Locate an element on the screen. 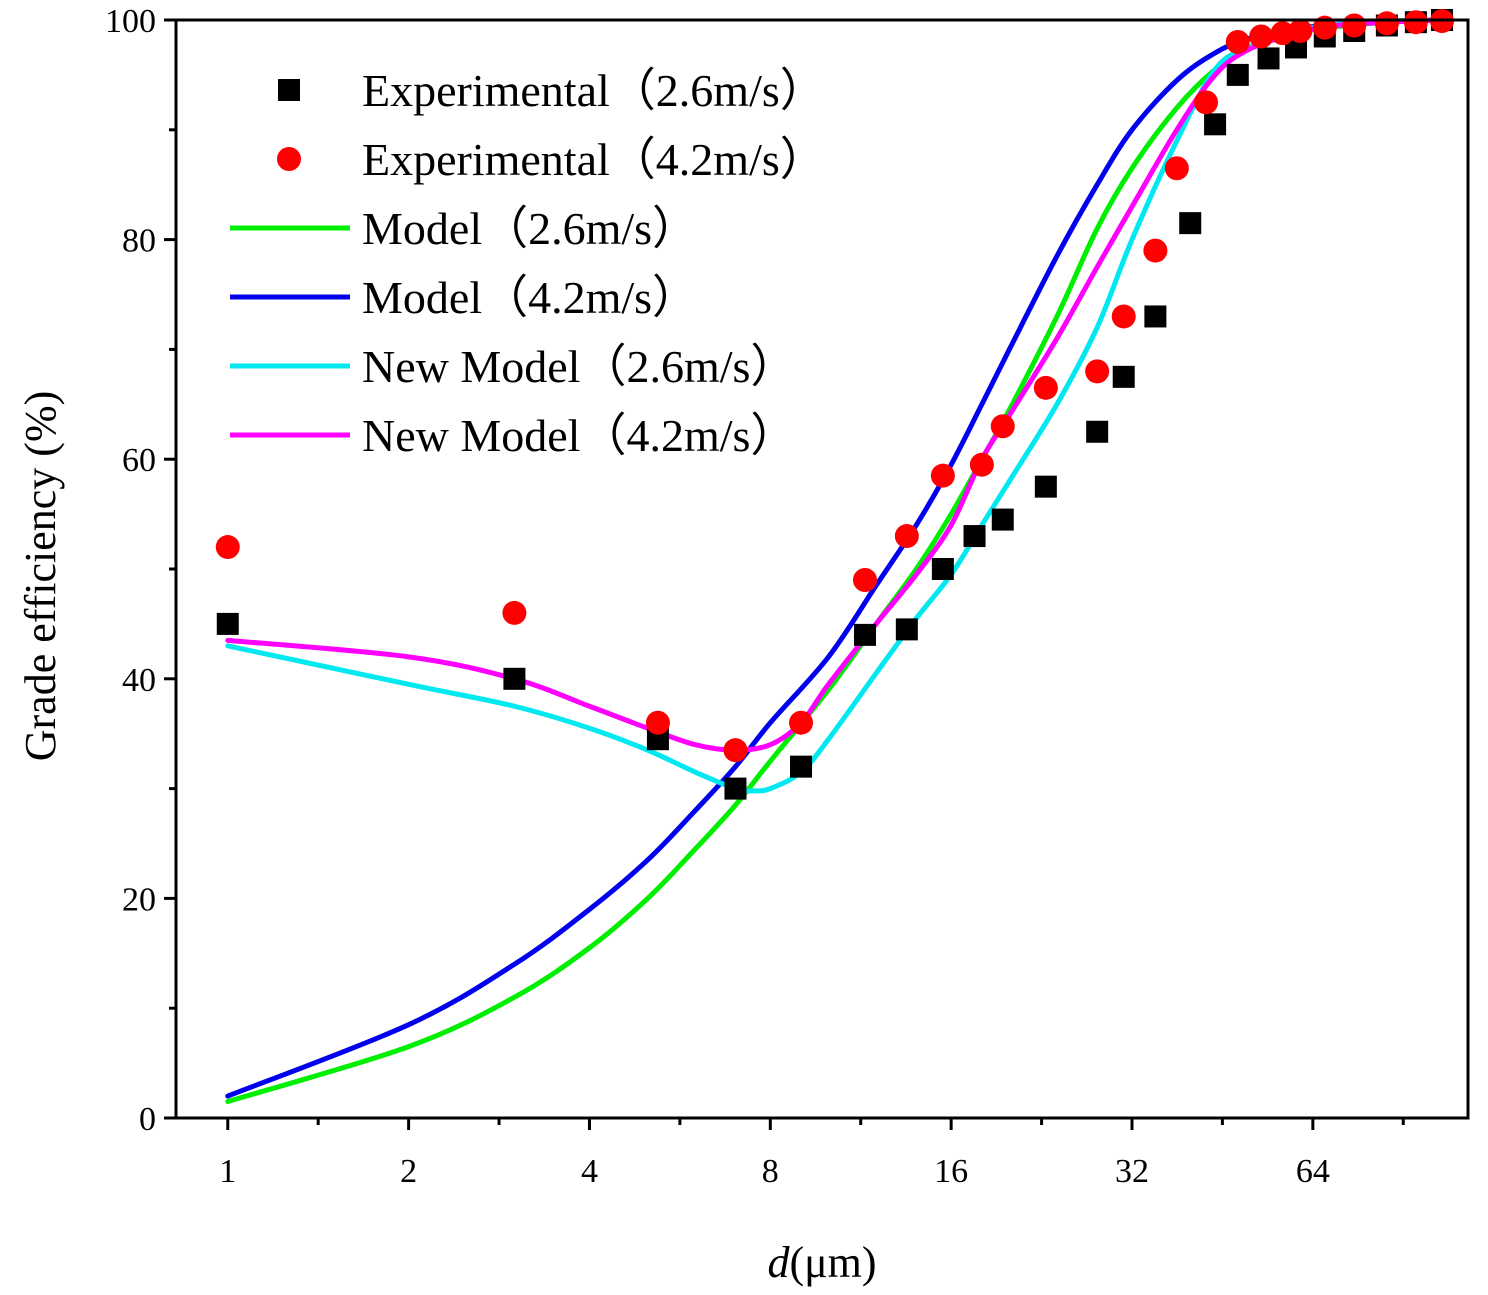 The width and height of the screenshot is (1488, 1295). x-tick-label: 4 is located at coordinates (589, 1171).